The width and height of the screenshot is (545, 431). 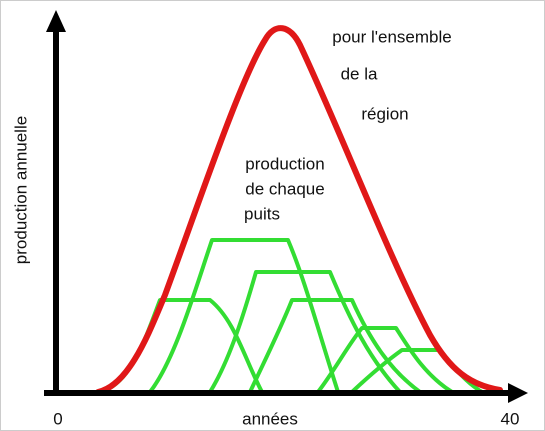 What do you see at coordinates (391, 36) in the screenshot?
I see `region-label: pour l'ensemble` at bounding box center [391, 36].